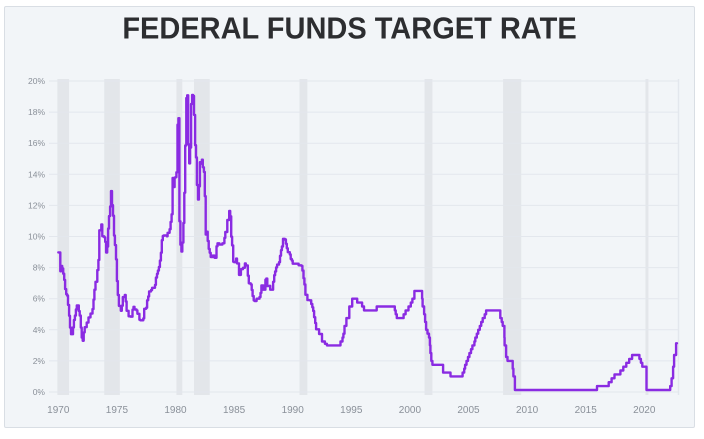 The width and height of the screenshot is (704, 439). What do you see at coordinates (349, 29) in the screenshot?
I see `chart-title: FEDERAL FUNDS TARGET RATE` at bounding box center [349, 29].